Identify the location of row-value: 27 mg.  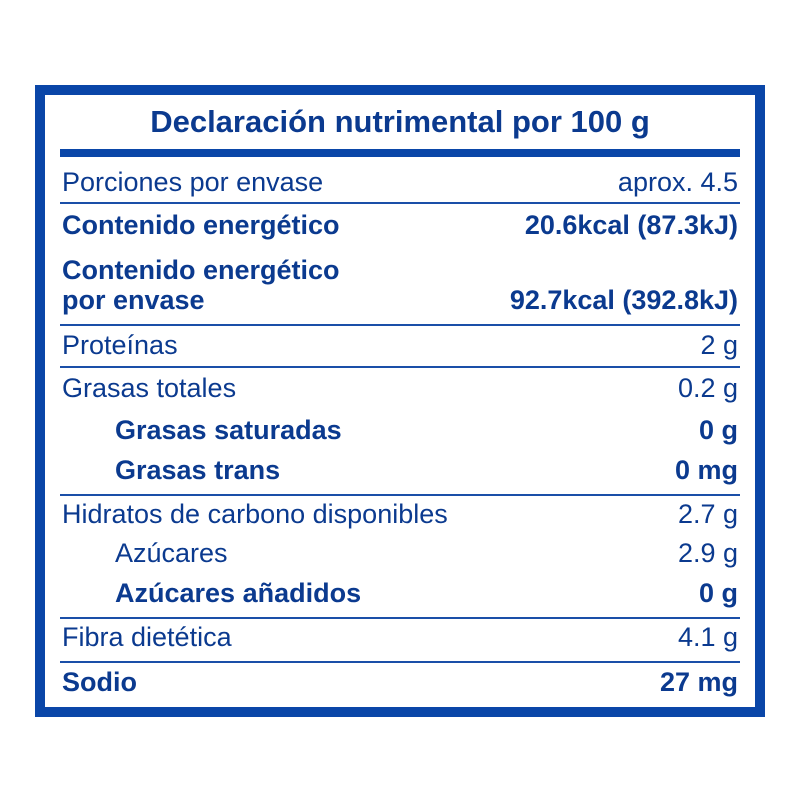
(698, 682).